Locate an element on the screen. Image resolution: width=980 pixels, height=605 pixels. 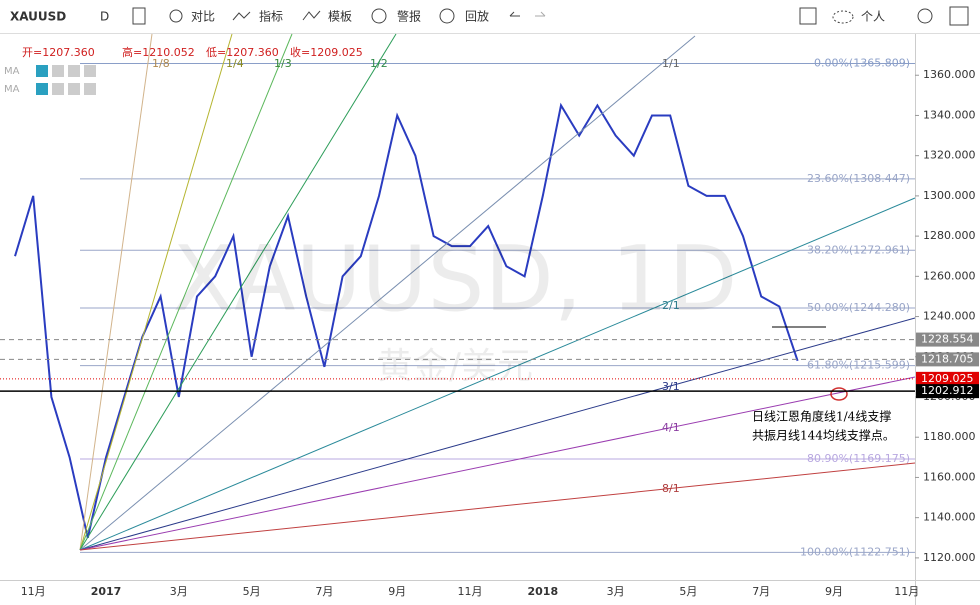
y-tick-label: 1160.000 is located at coordinates (949, 476).